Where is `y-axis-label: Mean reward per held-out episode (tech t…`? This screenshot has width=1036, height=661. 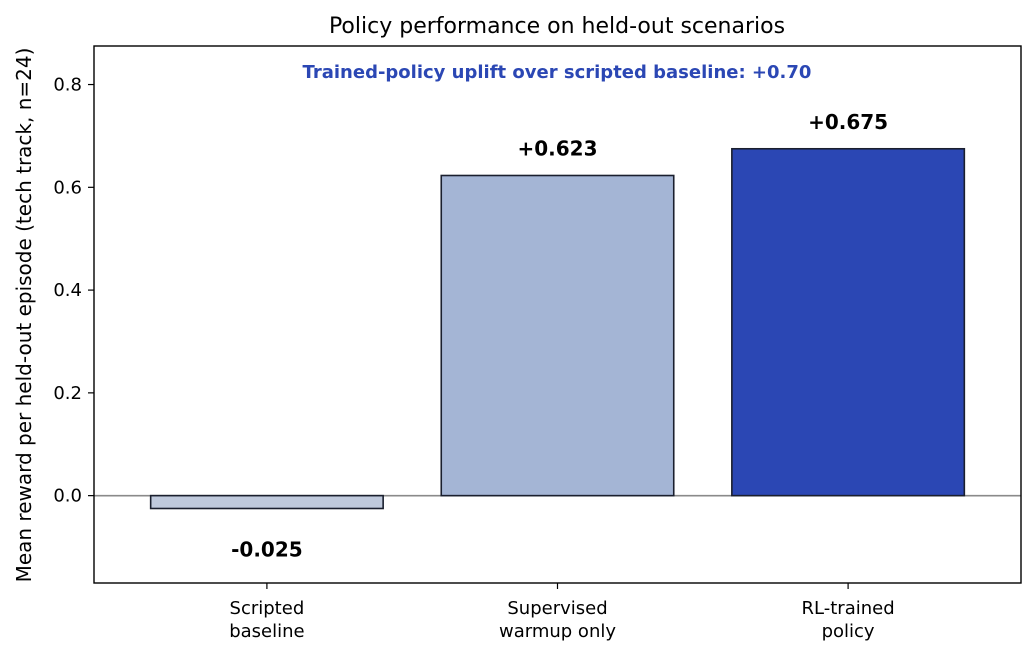 y-axis-label: Mean reward per held-out episode (tech t… is located at coordinates (24, 315).